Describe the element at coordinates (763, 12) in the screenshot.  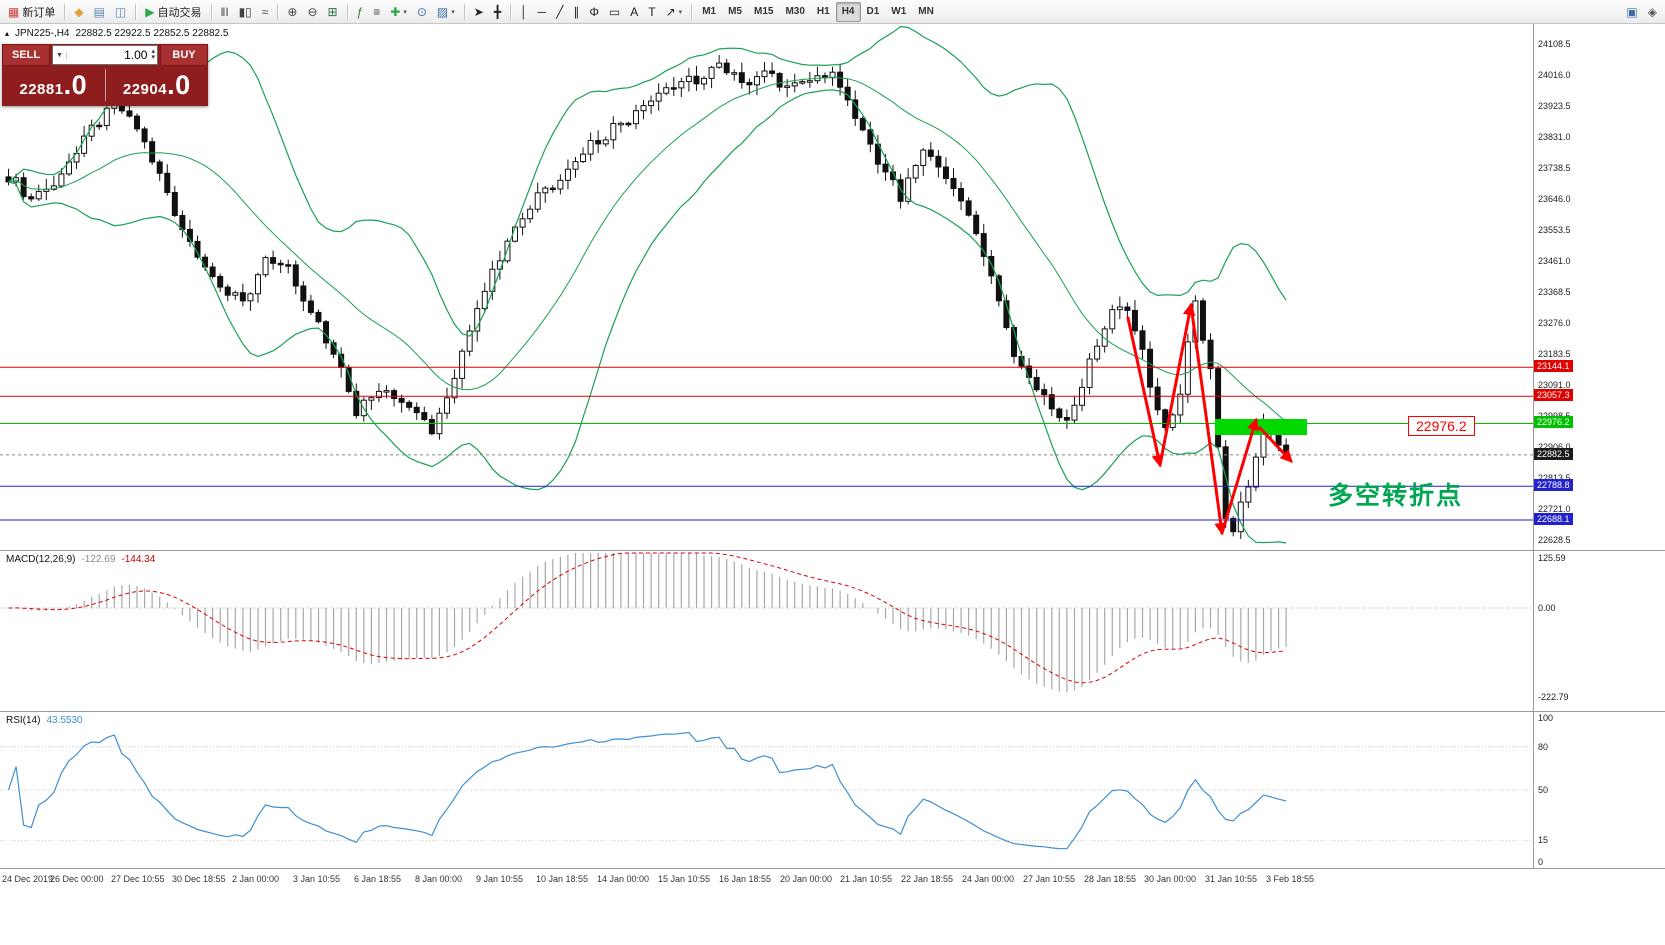
I see `timeframe-m15: M15` at that location.